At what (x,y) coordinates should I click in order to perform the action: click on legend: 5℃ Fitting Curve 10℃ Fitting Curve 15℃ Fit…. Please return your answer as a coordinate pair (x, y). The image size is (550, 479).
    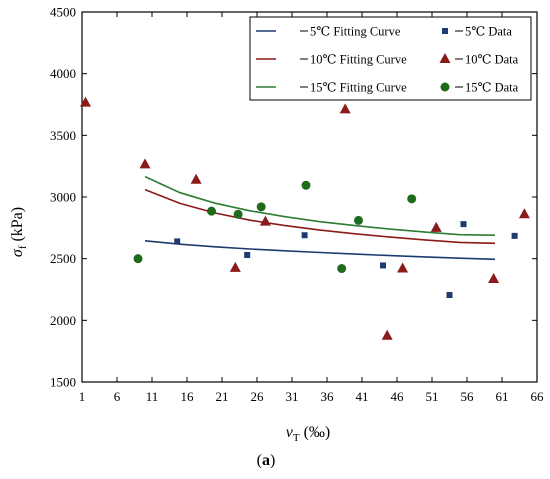
    Looking at the image, I should click on (390, 58).